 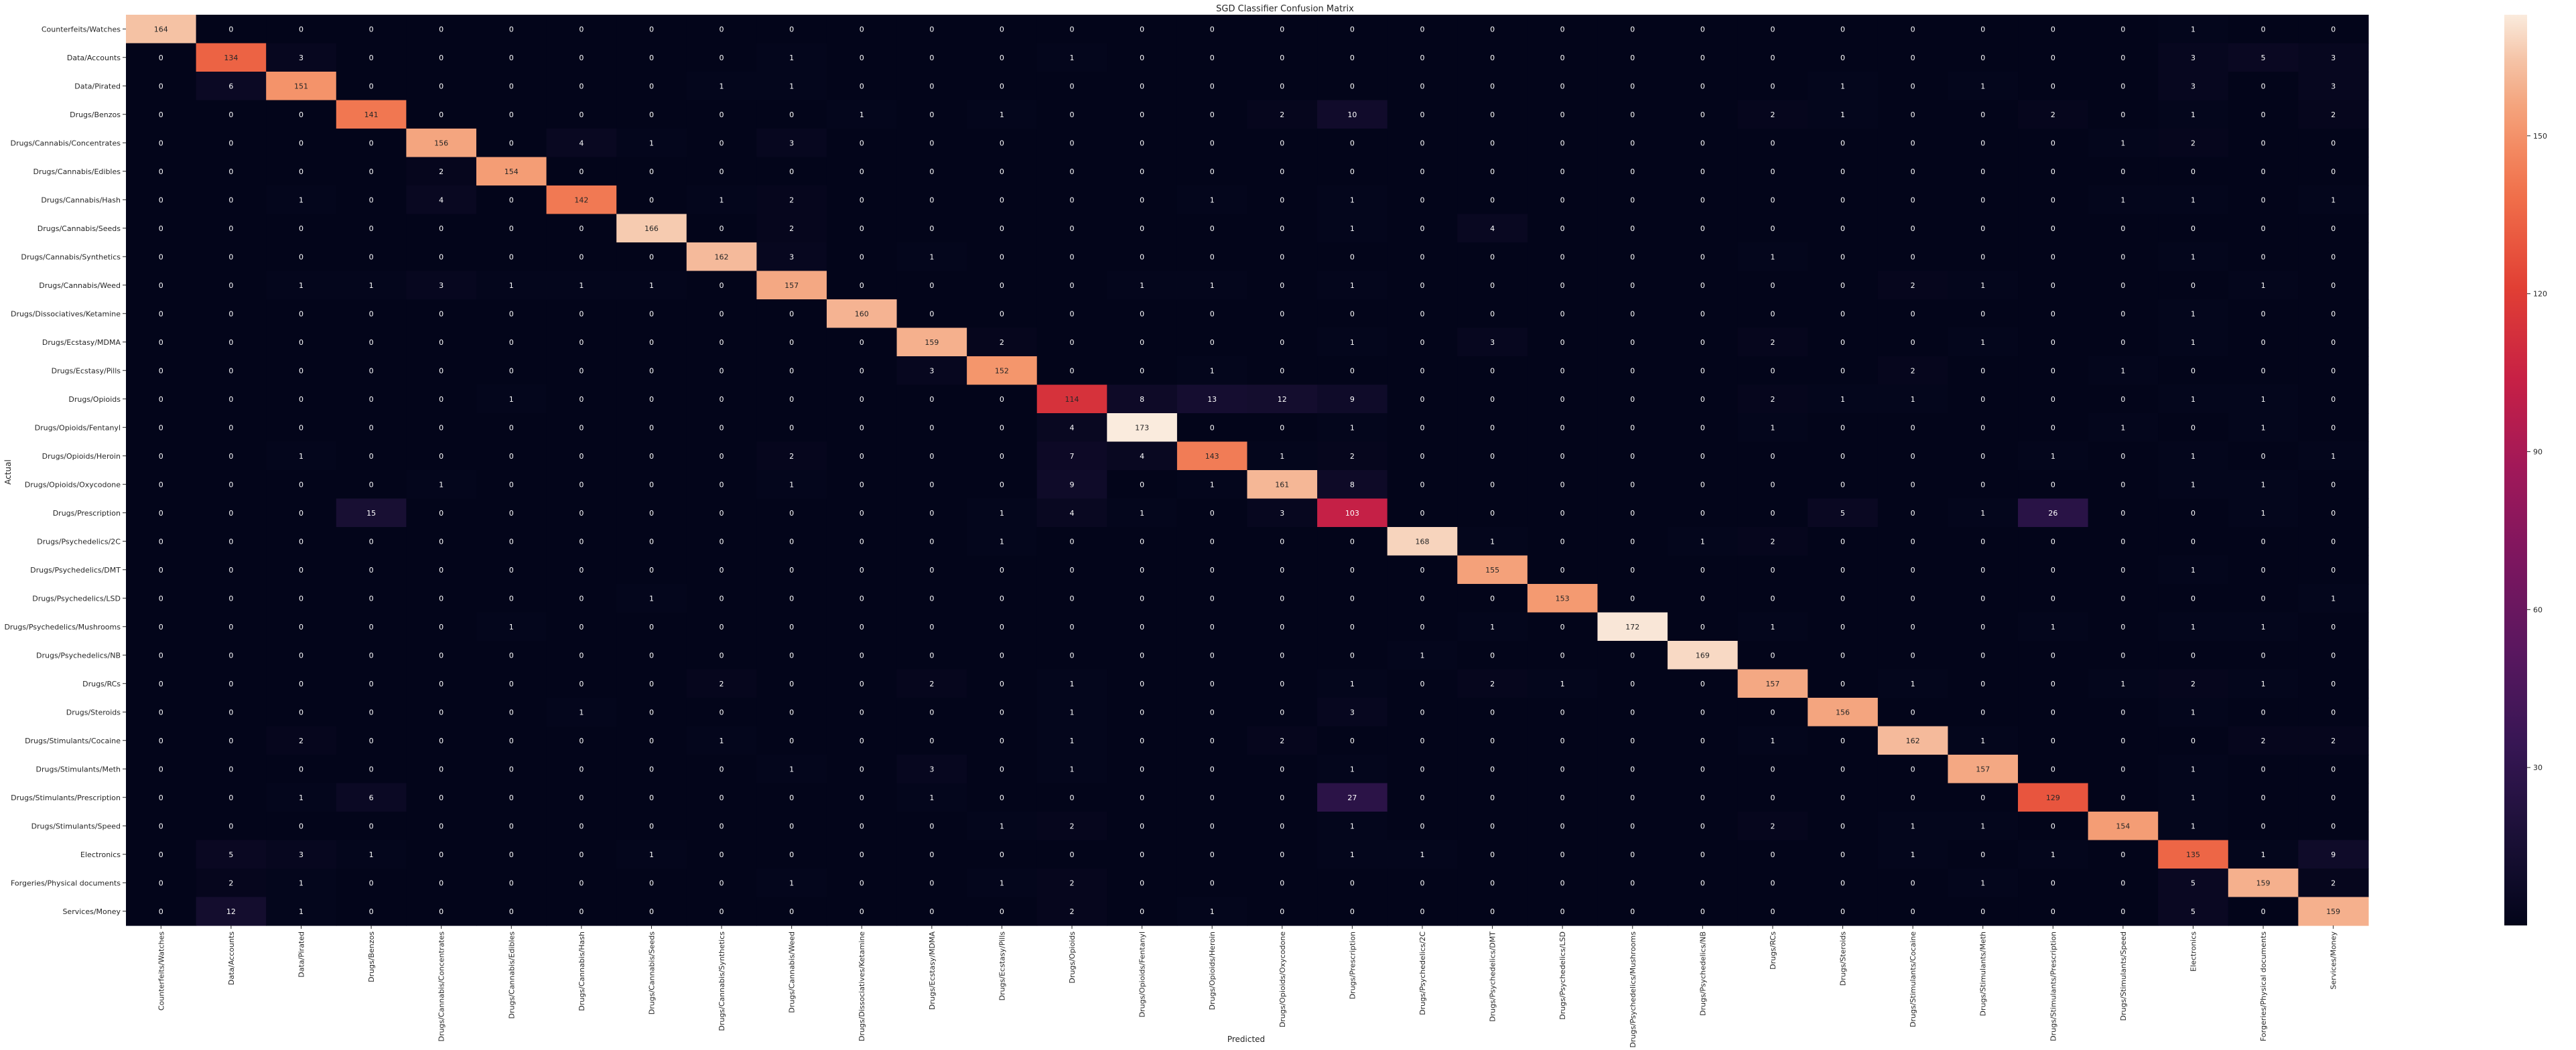 What do you see at coordinates (2333, 313) in the screenshot?
I see `cell-value-10-31: 0` at bounding box center [2333, 313].